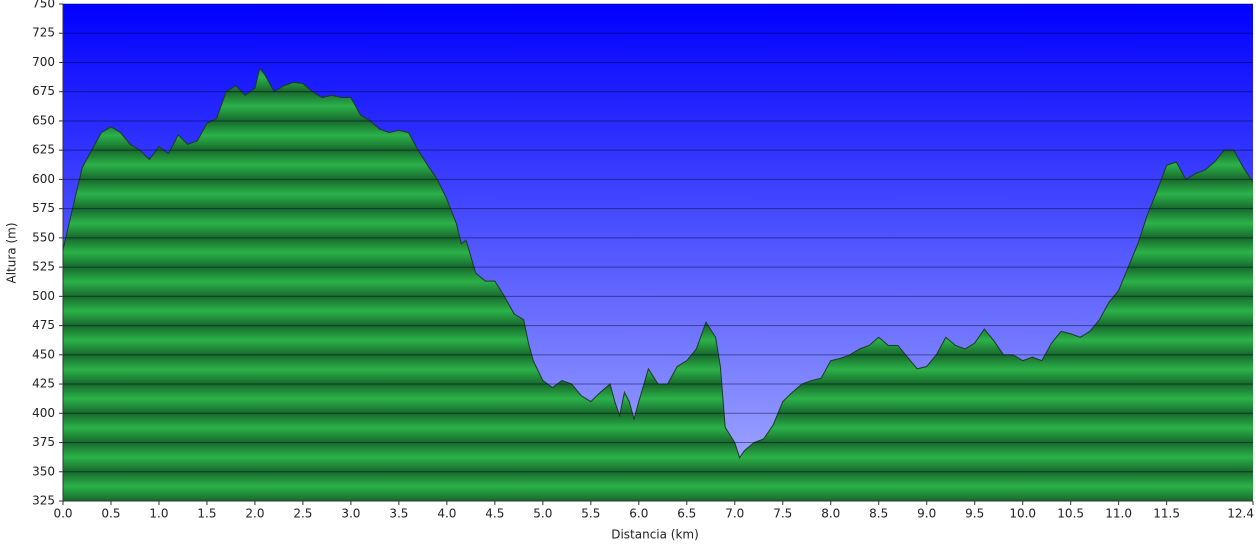 The height and width of the screenshot is (549, 1256). Describe the element at coordinates (43, 471) in the screenshot. I see `y-tick-label: 350` at that location.